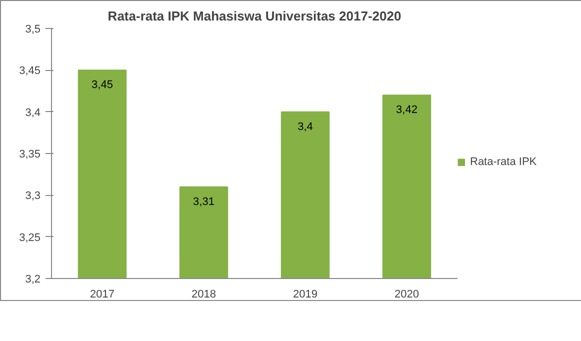  What do you see at coordinates (102, 294) in the screenshot?
I see `x-tick-label: 2017` at bounding box center [102, 294].